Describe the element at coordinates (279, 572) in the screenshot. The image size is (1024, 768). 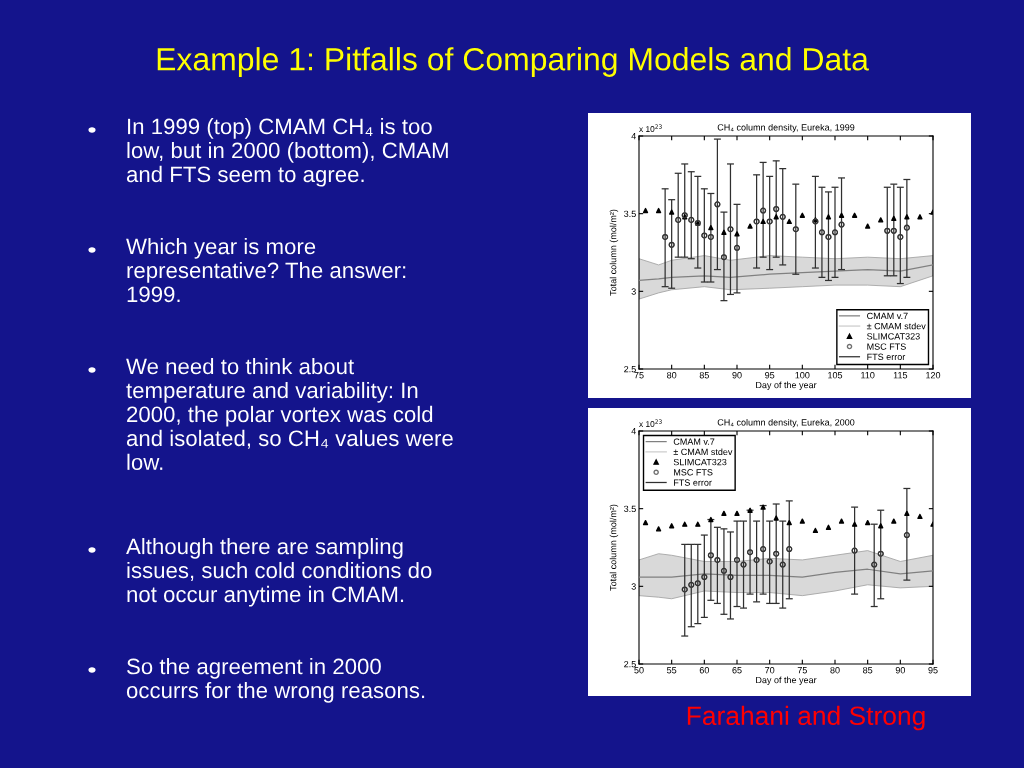
I see `text: Although there are sampling issues, such cold conditions do not occur anytime in CMAM.` at that location.